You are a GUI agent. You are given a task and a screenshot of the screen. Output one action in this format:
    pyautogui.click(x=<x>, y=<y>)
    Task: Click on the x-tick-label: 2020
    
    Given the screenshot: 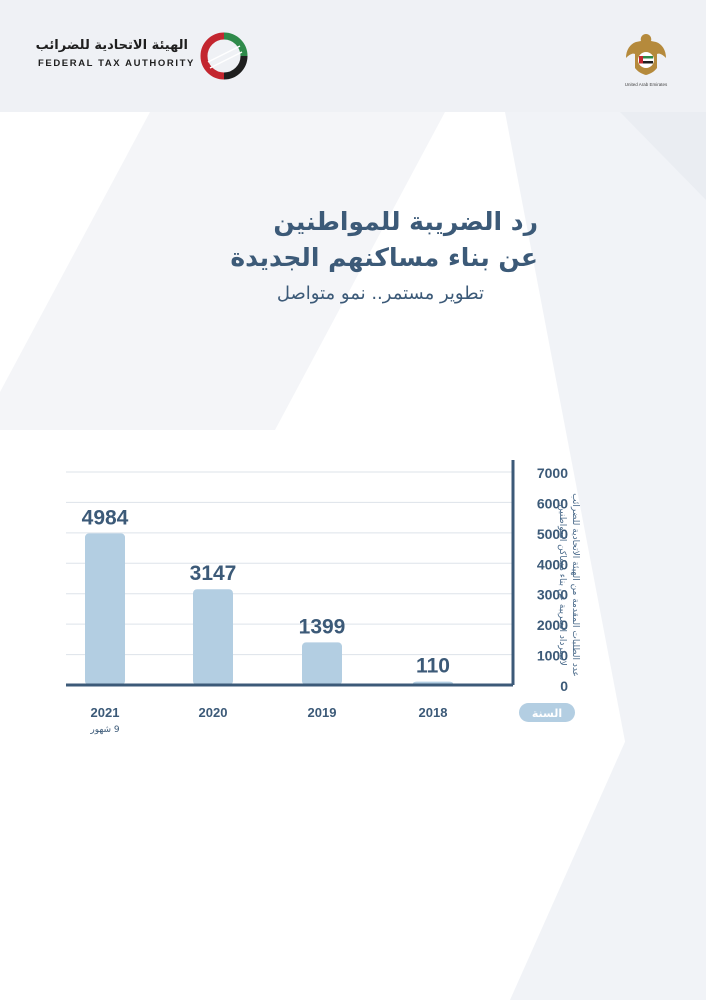 What is the action you would take?
    pyautogui.click(x=213, y=712)
    